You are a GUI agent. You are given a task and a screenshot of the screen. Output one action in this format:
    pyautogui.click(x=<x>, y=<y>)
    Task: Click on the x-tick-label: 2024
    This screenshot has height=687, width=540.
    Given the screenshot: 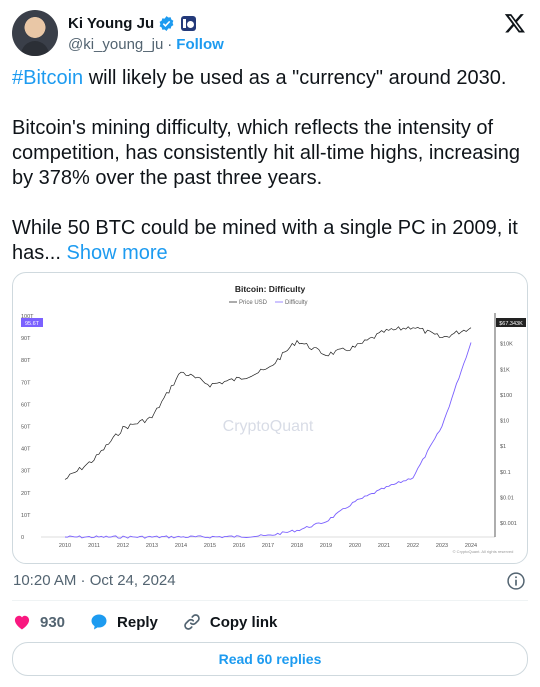 What is the action you would take?
    pyautogui.click(x=471, y=546)
    